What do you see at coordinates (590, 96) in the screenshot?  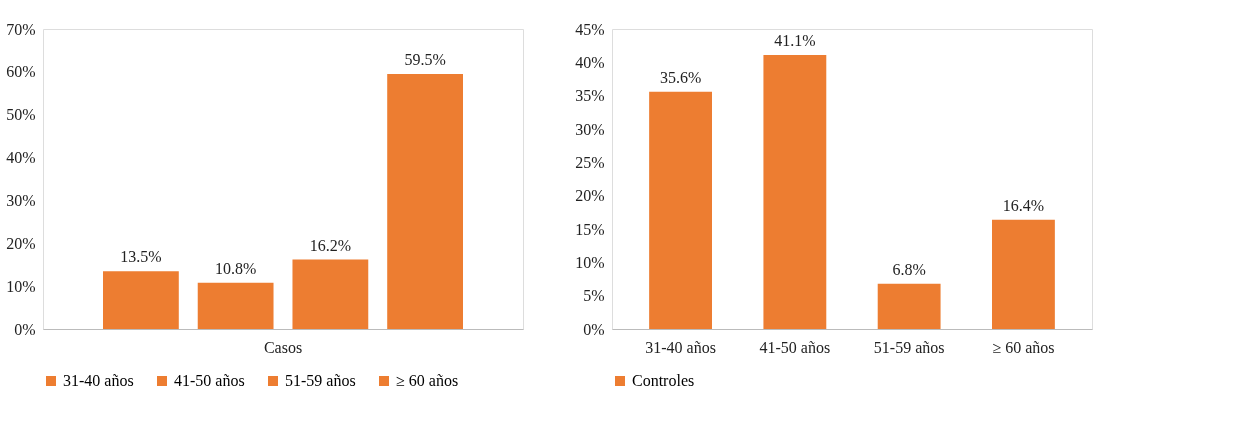 I see `y-tick-label: 35%` at bounding box center [590, 96].